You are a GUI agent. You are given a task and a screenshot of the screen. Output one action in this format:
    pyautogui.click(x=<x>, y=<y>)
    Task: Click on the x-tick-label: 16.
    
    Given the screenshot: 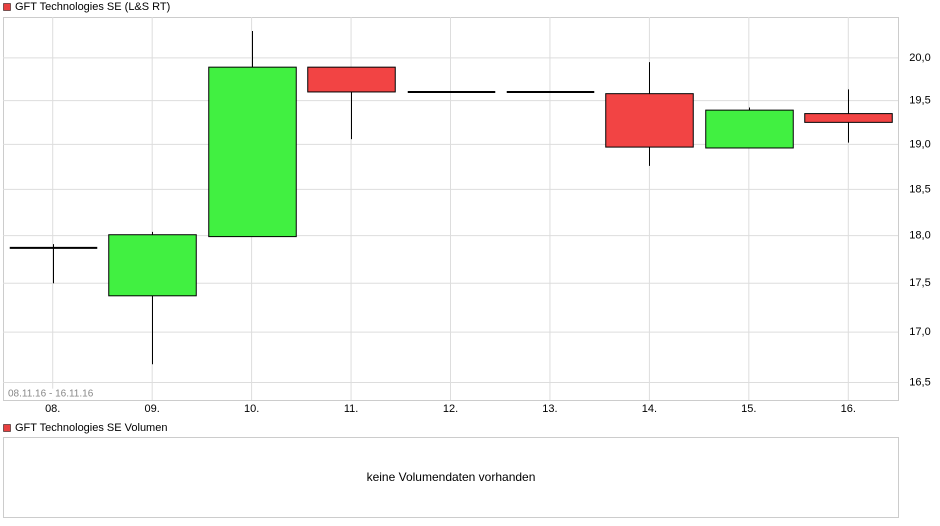 What is the action you would take?
    pyautogui.click(x=848, y=409)
    